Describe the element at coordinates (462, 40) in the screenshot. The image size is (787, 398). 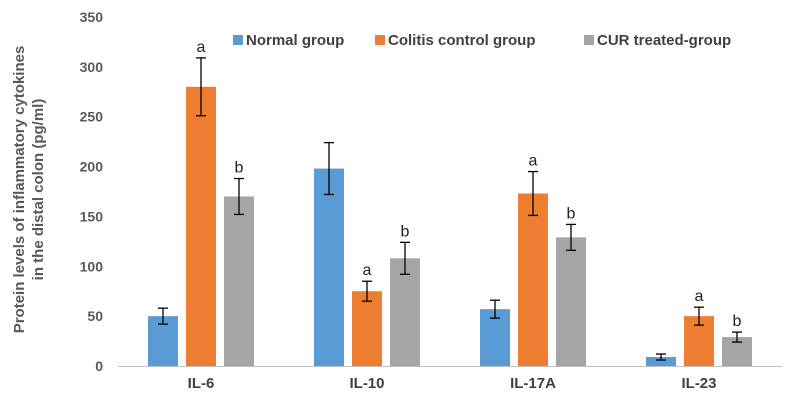
I see `legend-label: Colitis control group` at that location.